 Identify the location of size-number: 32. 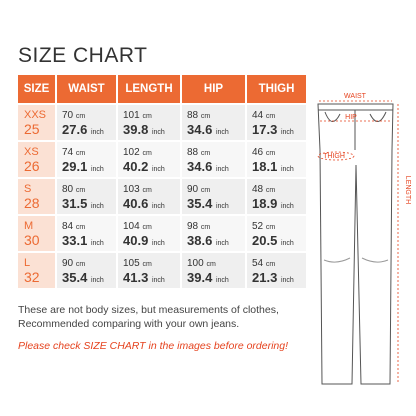
(32, 277).